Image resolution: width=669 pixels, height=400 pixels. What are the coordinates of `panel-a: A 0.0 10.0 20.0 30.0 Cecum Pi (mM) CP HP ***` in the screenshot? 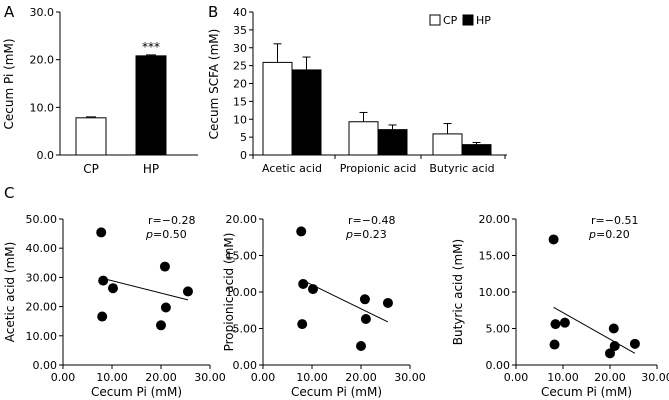 It's located at (100, 89).